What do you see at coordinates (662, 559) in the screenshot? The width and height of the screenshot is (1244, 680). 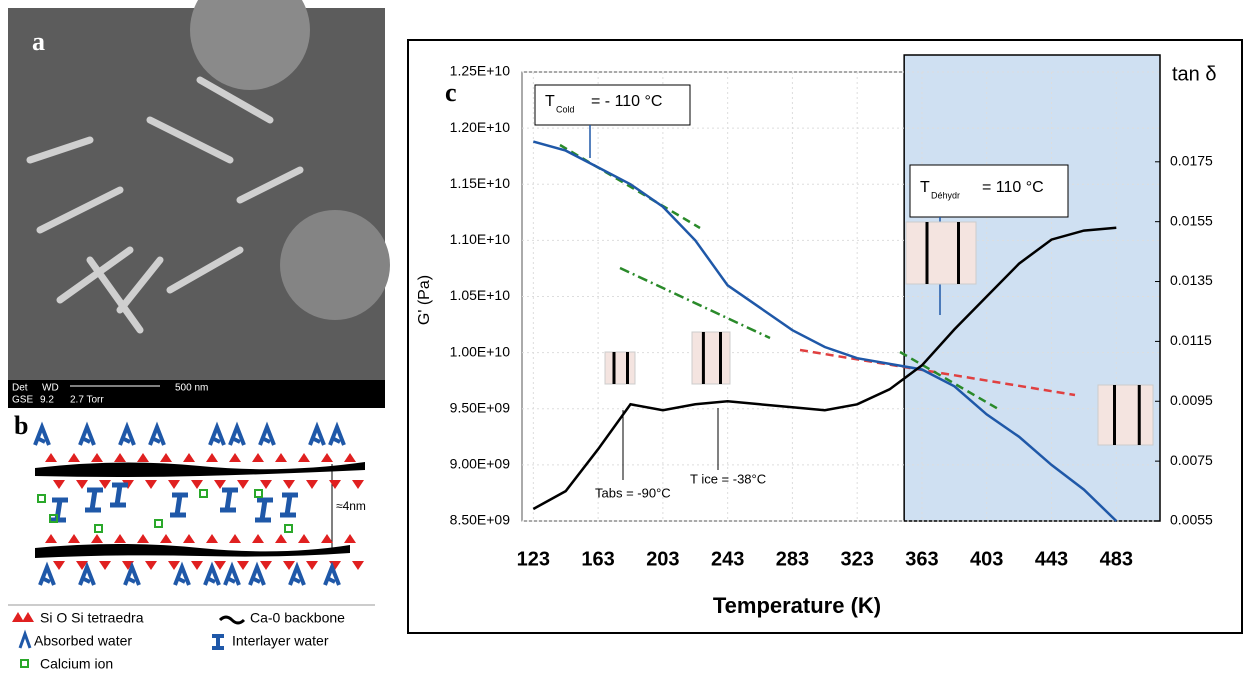 I see `x-tick-label: 203` at bounding box center [662, 559].